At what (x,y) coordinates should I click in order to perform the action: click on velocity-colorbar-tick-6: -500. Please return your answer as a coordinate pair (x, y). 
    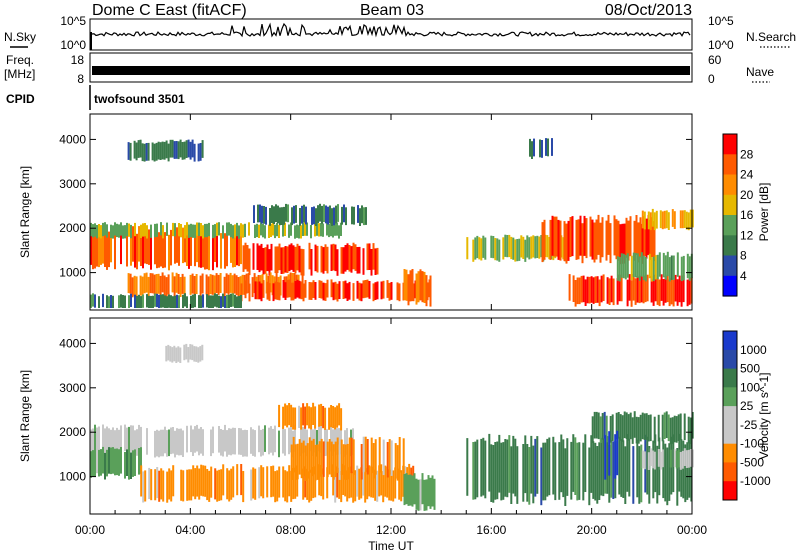
    Looking at the image, I should click on (752, 462).